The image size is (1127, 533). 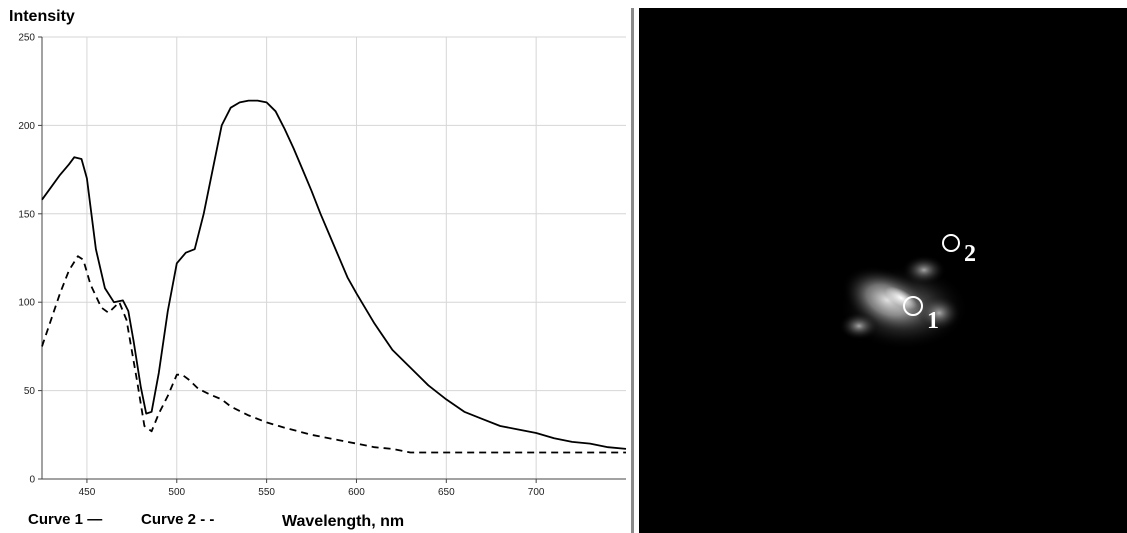 I want to click on fluorescence-image, so click(x=904, y=292).